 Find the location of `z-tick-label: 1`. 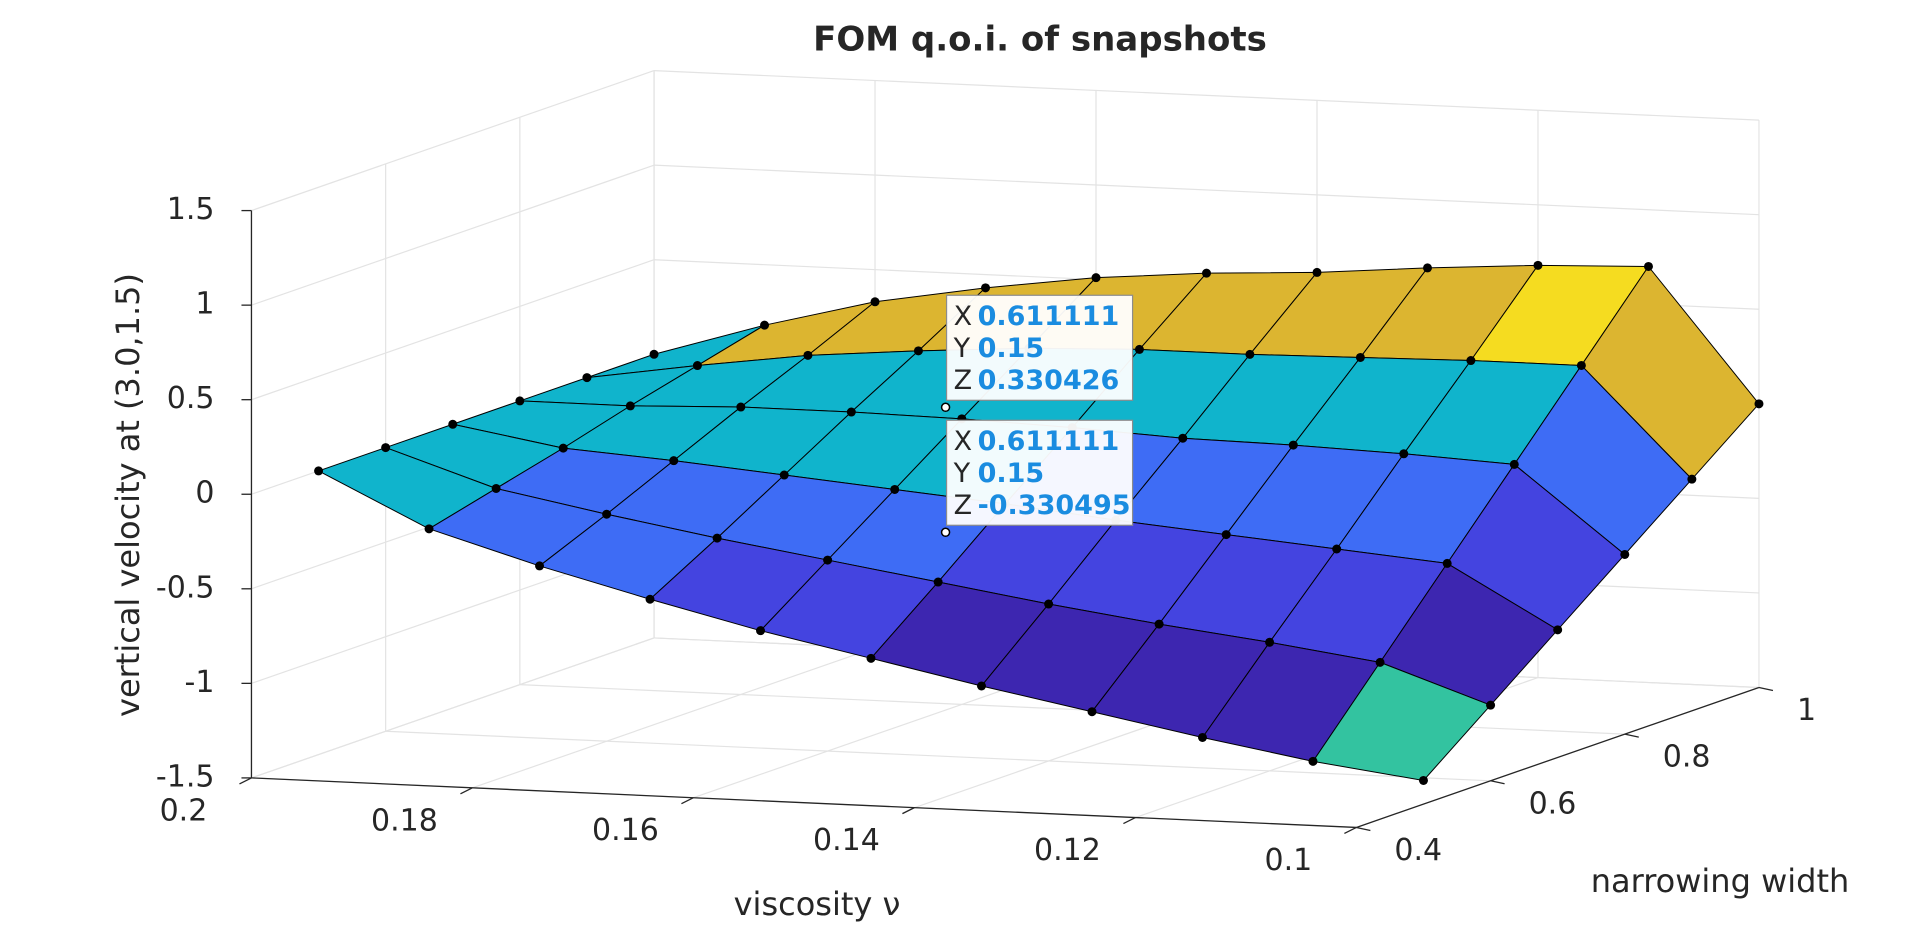

z-tick-label: 1 is located at coordinates (204, 304).